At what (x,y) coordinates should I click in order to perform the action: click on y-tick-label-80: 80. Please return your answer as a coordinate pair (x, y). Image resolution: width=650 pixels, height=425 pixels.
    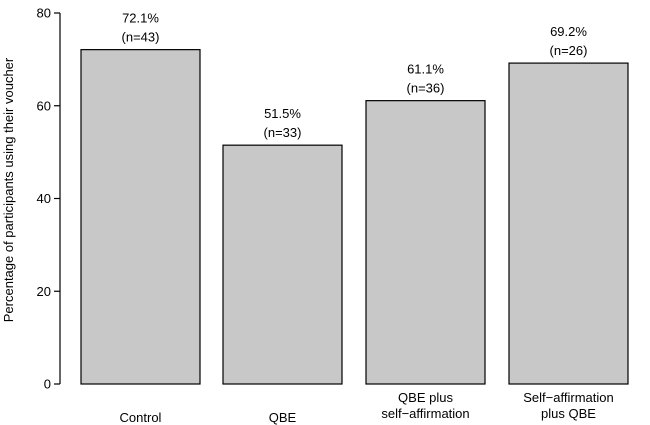
    Looking at the image, I should click on (44, 13).